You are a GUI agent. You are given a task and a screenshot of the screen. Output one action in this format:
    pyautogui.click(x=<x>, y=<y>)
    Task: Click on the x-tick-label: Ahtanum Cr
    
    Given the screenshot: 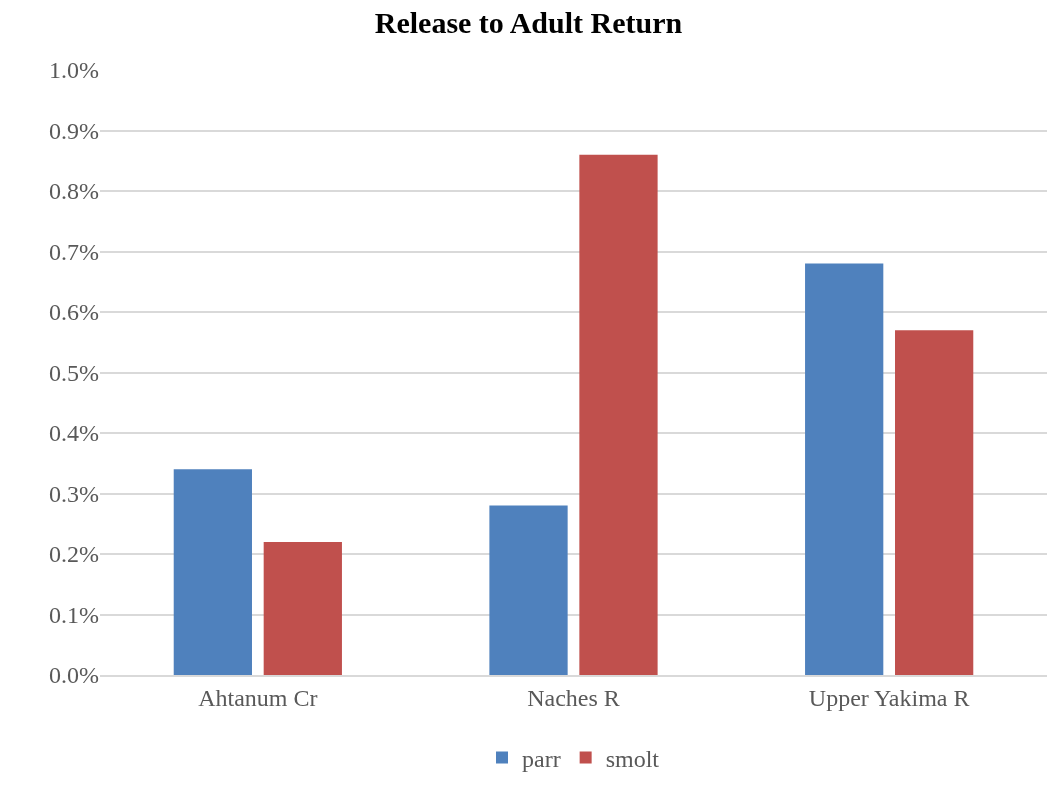 What is the action you would take?
    pyautogui.click(x=258, y=697)
    